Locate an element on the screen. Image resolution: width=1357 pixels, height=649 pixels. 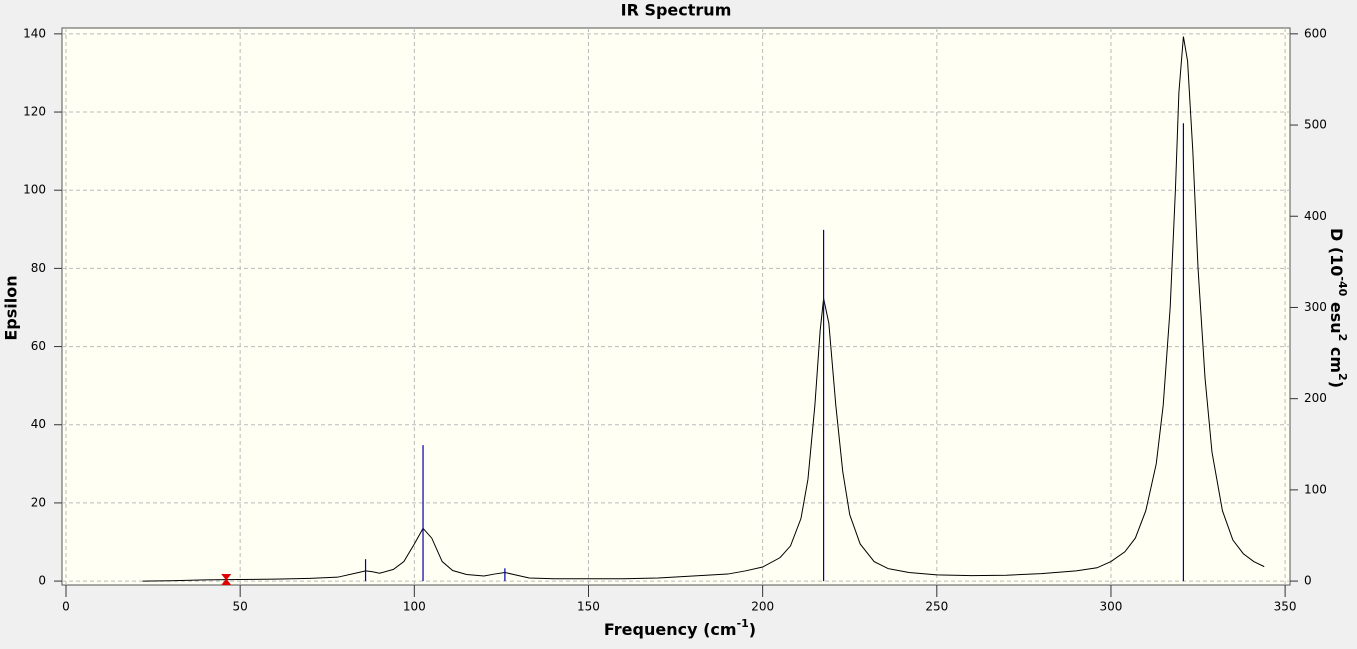
y2-tick-label: 600 is located at coordinates (1315, 33).